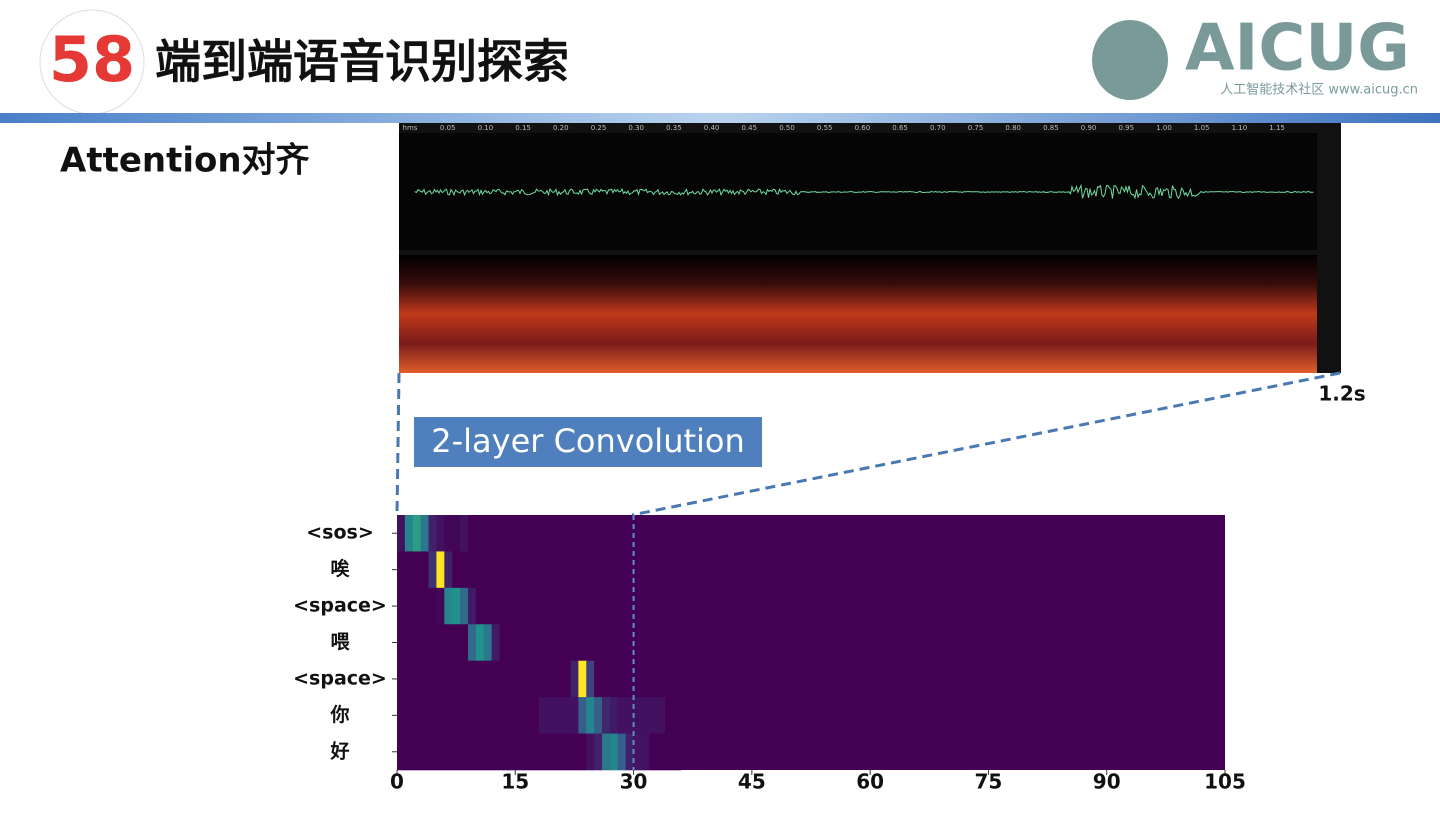  Describe the element at coordinates (858, 191) in the screenshot. I see `waveform-area` at that location.